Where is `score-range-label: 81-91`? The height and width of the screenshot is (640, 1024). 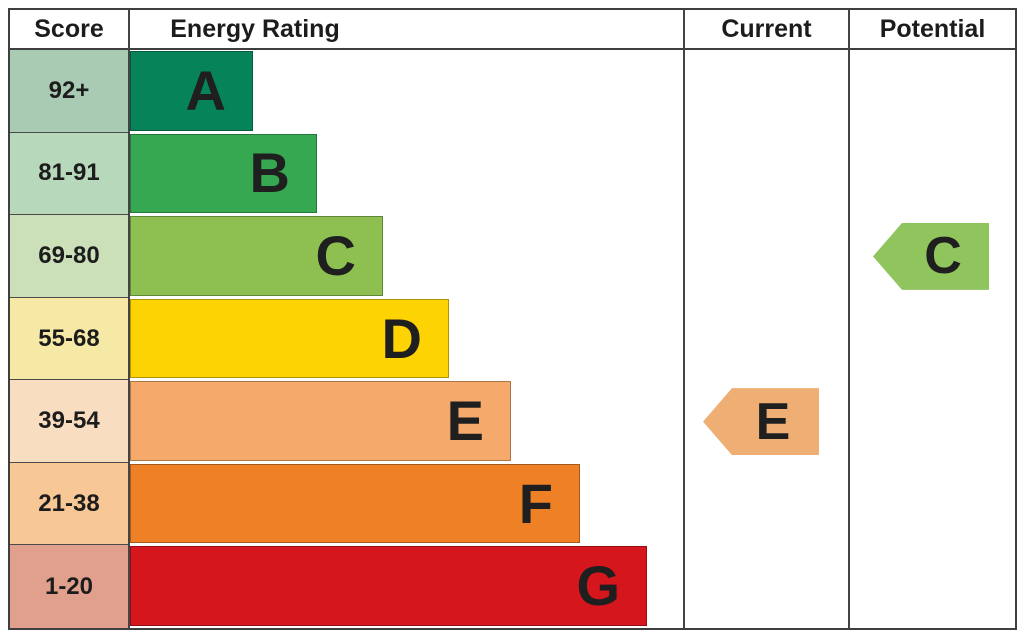
score-range-label: 81-91 is located at coordinates (69, 173).